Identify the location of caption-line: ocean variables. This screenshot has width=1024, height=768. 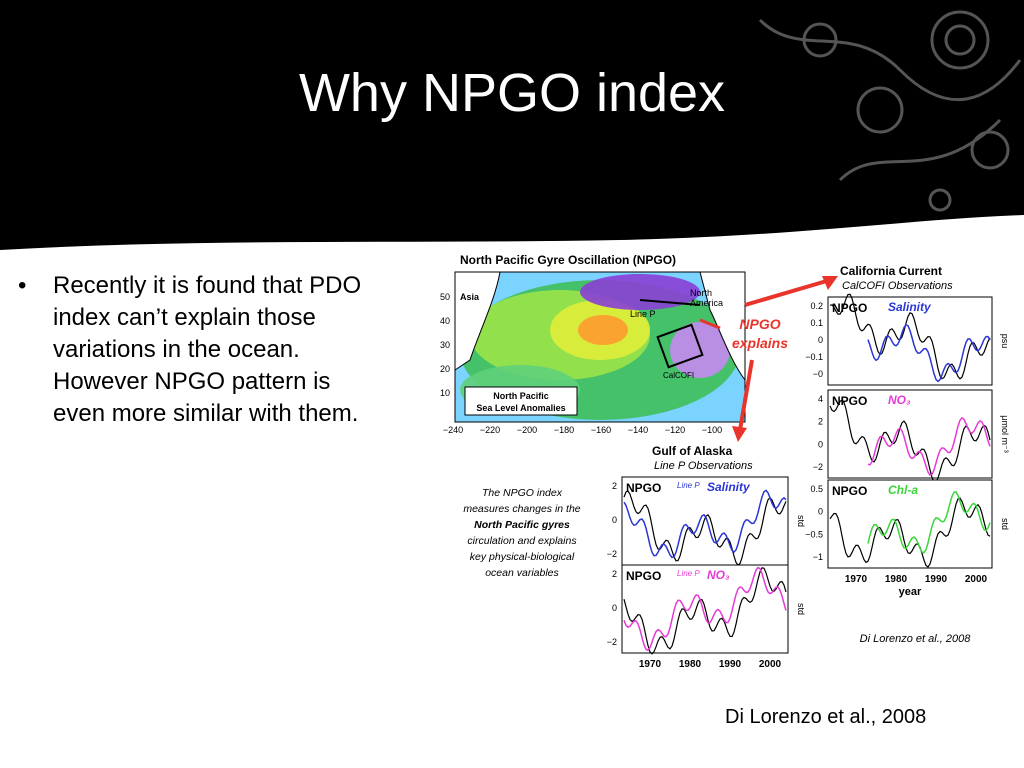
(522, 573).